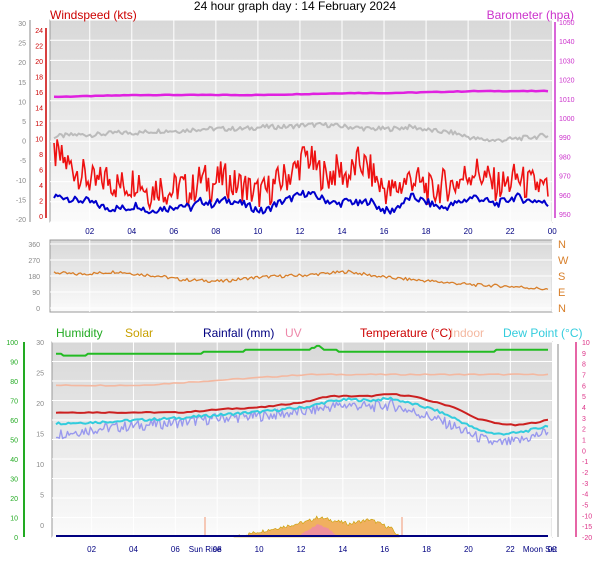 The image size is (608, 561). Describe the element at coordinates (41, 171) in the screenshot. I see `wind-tick-label: 6` at that location.